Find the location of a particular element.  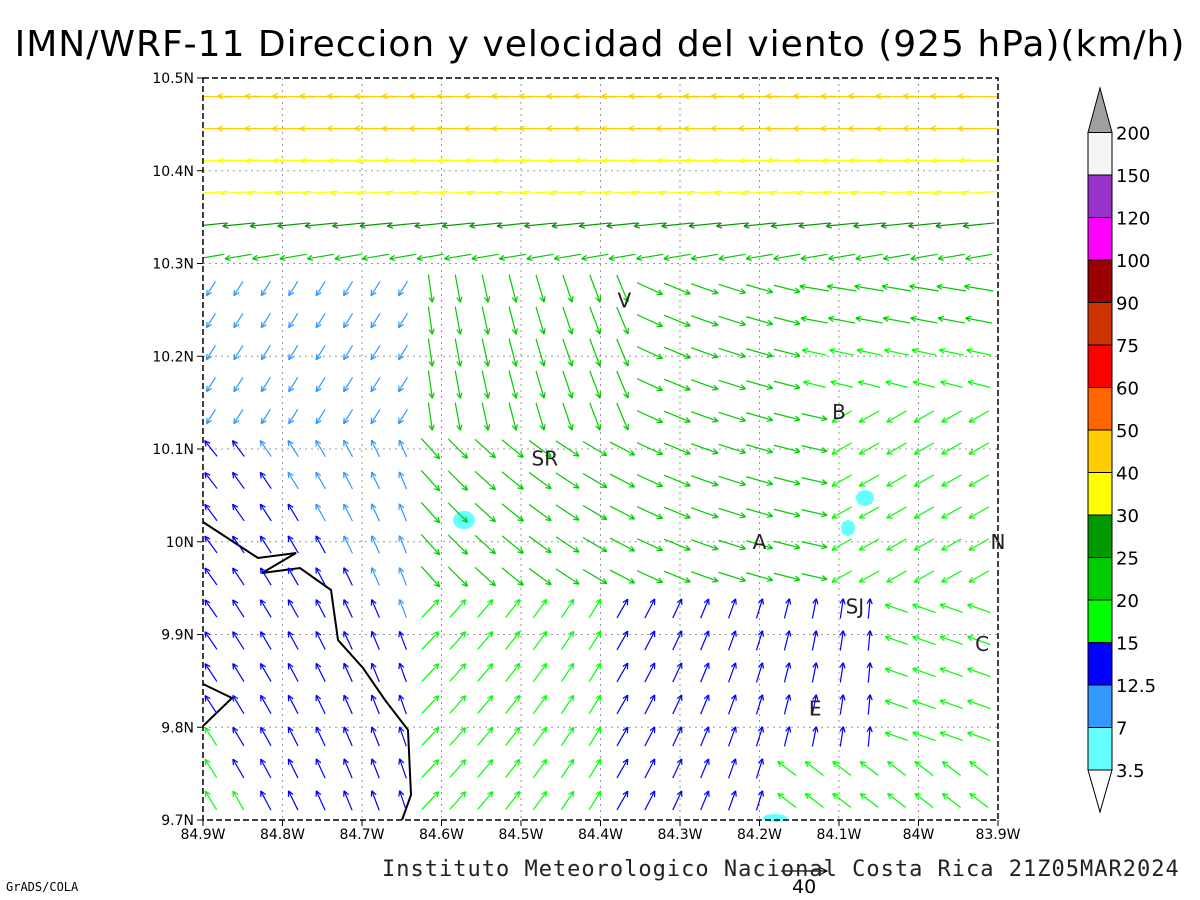

colorbar-label: 90 is located at coordinates (1127, 304).